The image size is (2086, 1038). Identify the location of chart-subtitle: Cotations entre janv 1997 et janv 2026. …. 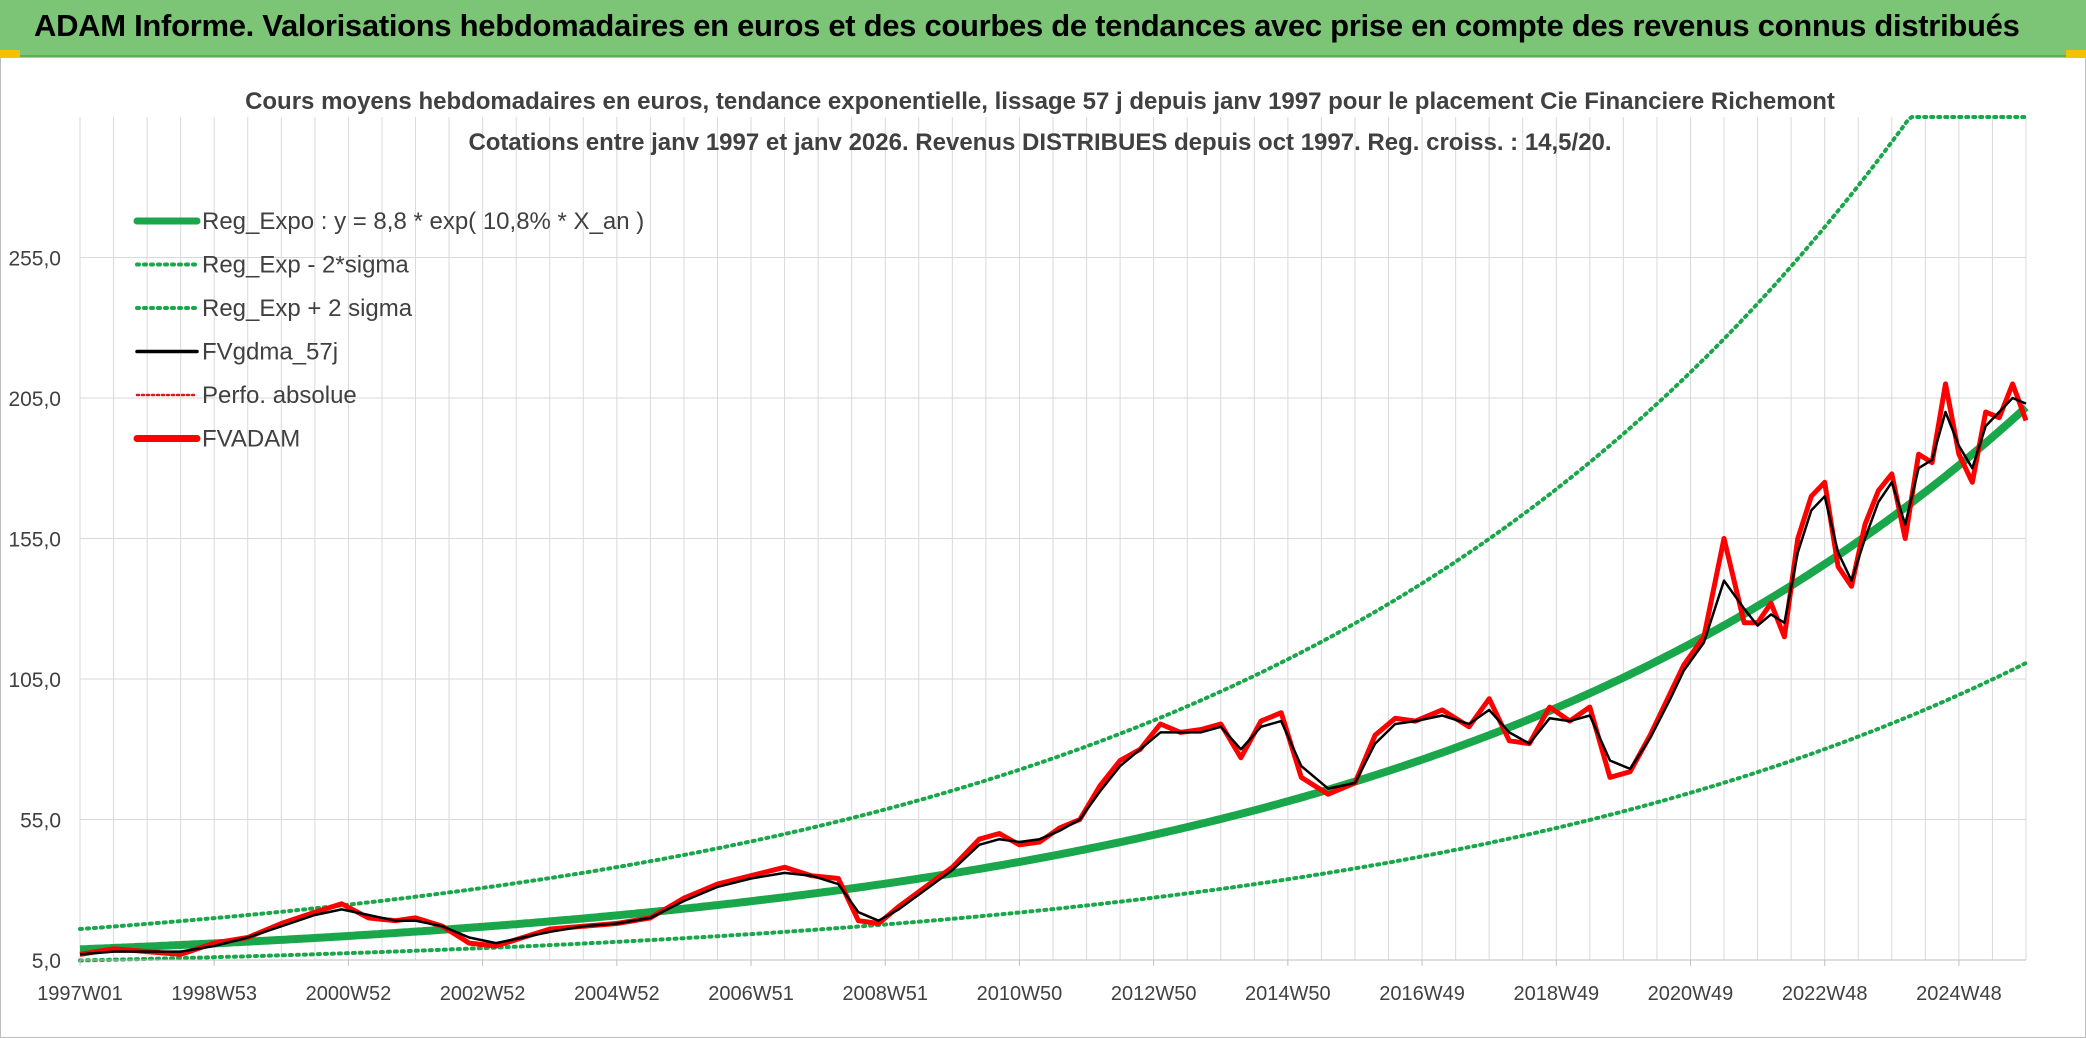
(1039, 142).